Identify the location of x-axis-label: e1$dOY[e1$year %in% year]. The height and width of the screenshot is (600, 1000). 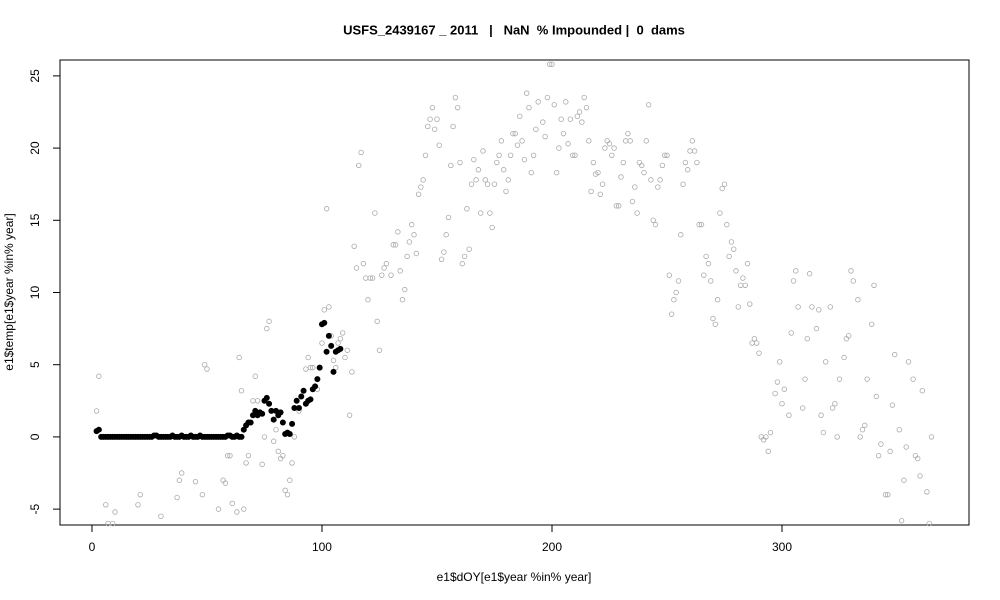
(514, 577).